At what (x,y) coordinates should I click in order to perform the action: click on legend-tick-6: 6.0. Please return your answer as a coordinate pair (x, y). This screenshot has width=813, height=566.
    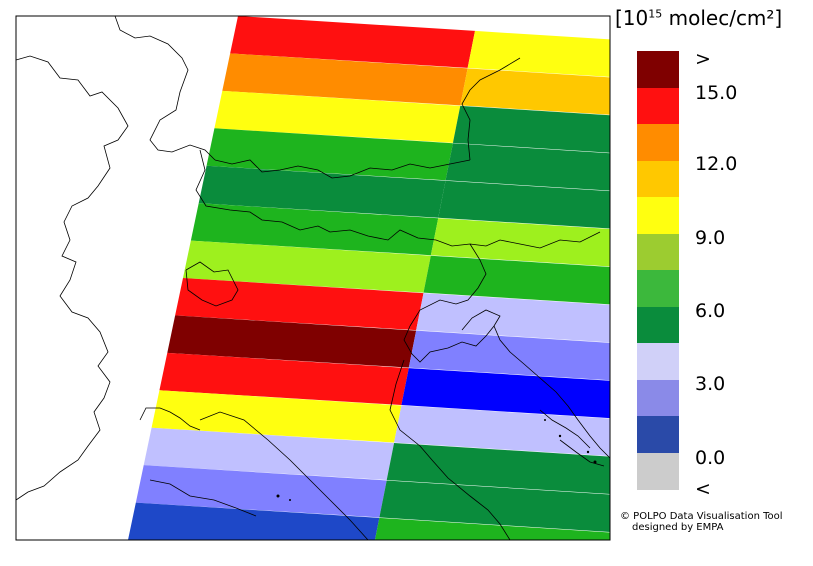
    Looking at the image, I should click on (710, 311).